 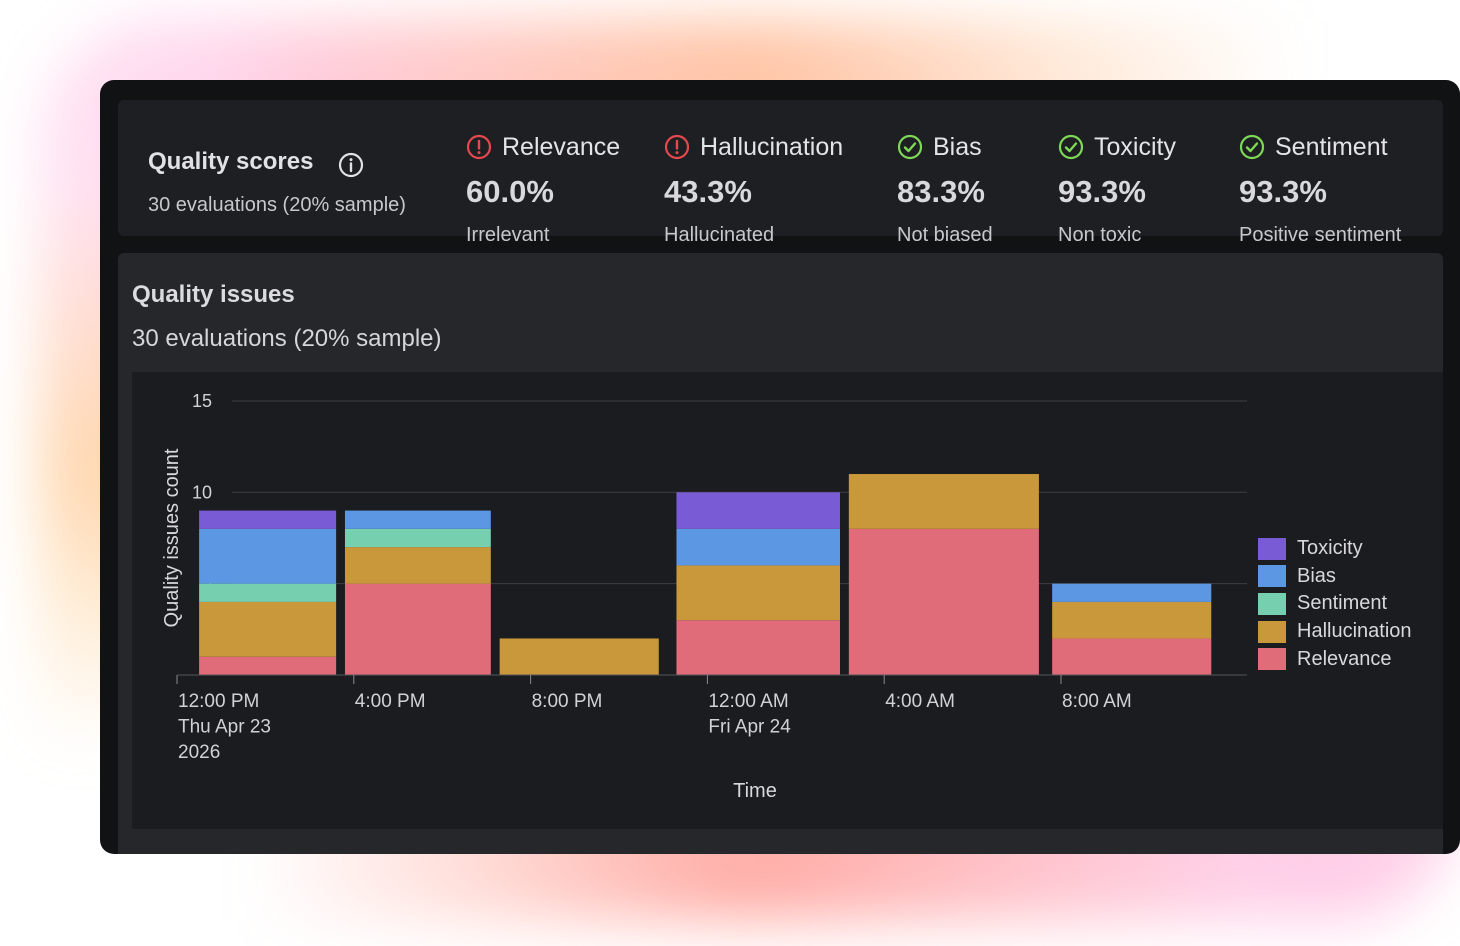 What do you see at coordinates (351, 165) in the screenshot?
I see `info-icon` at bounding box center [351, 165].